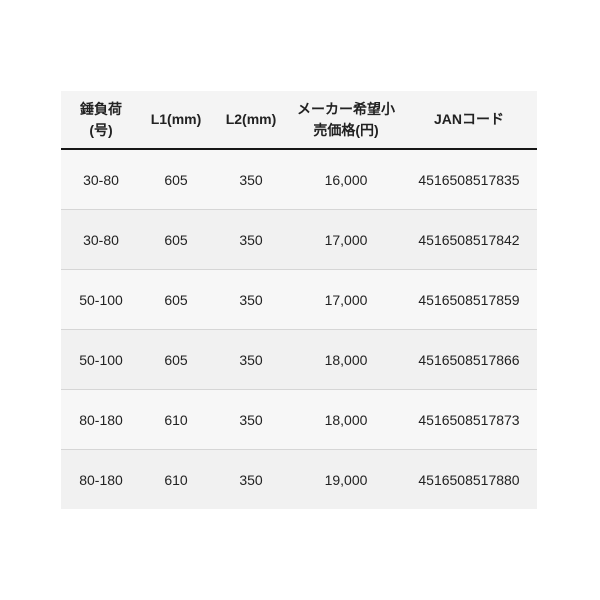  Describe the element at coordinates (469, 299) in the screenshot. I see `cell-jan: 4516508517859` at that location.